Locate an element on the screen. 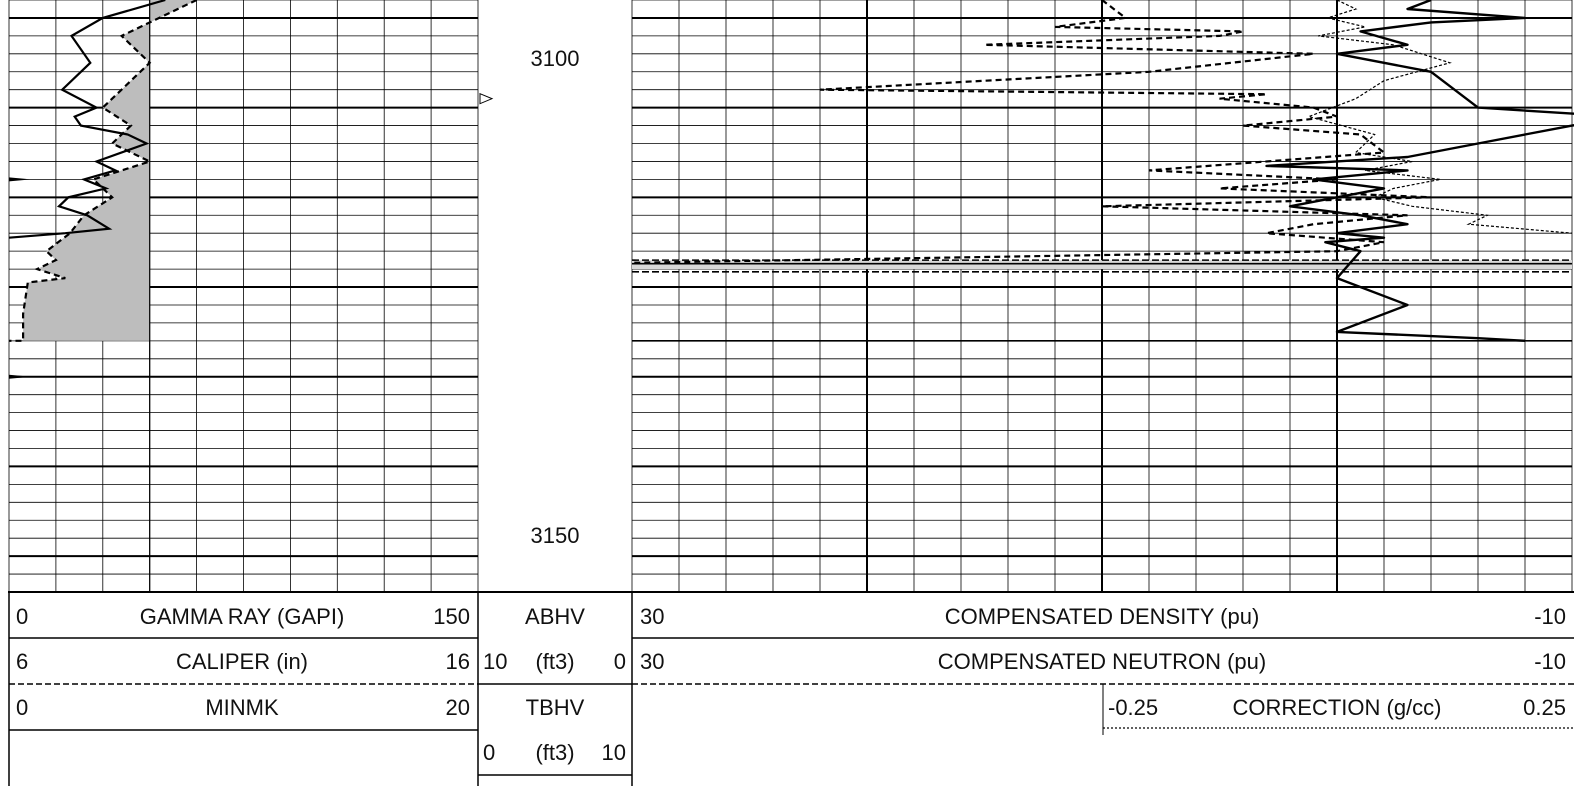 The width and height of the screenshot is (1574, 786). abhv-title: ABHV is located at coordinates (555, 616).